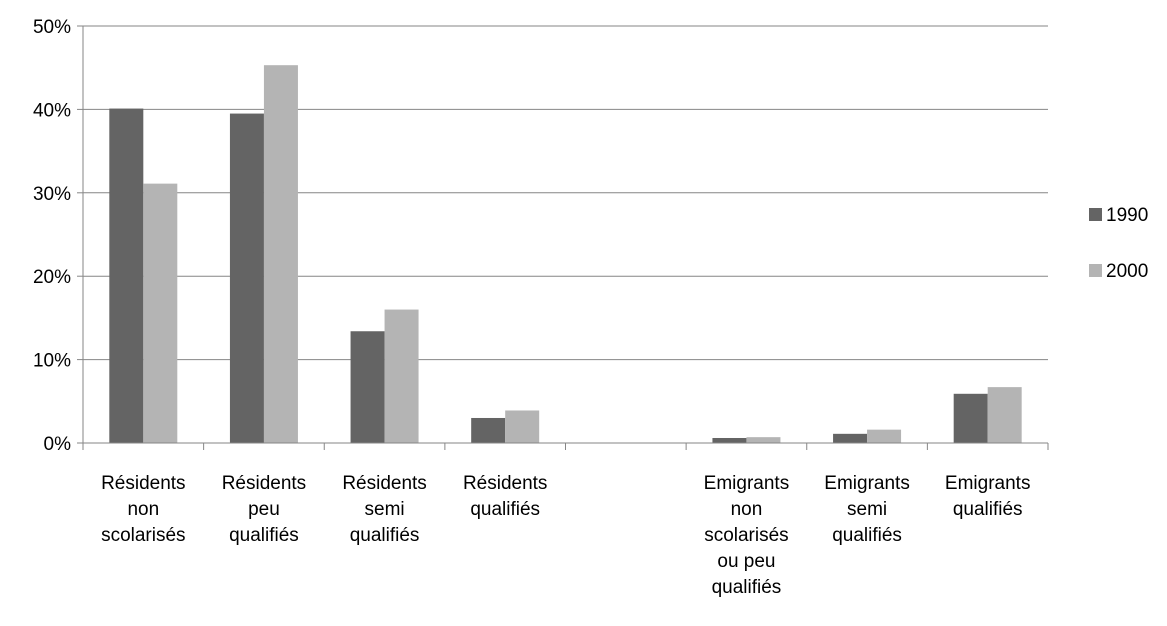  What do you see at coordinates (58, 444) in the screenshot?
I see `y-tick-label: 0%` at bounding box center [58, 444].